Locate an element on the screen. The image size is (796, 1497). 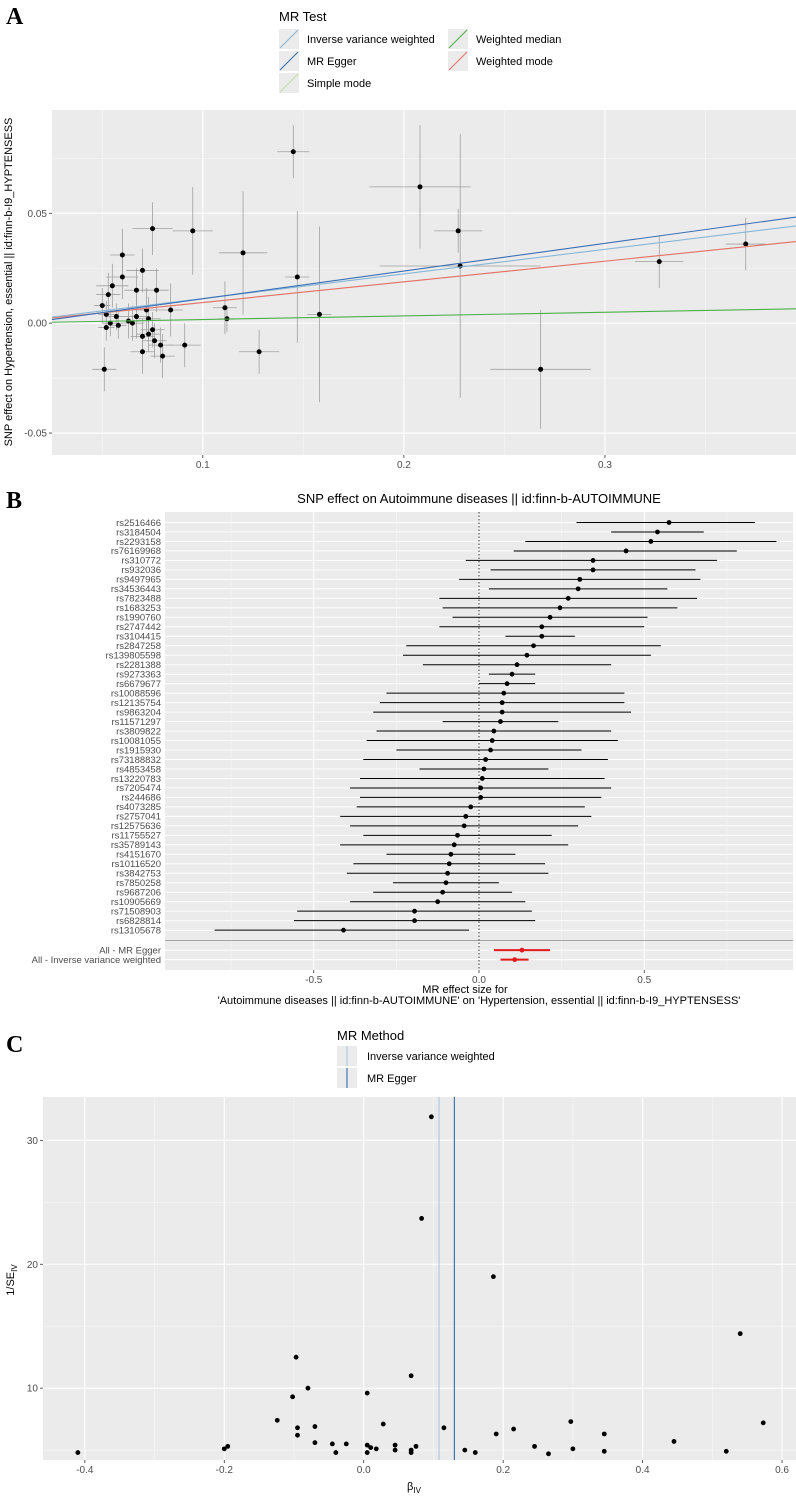
panel-b-snp-label: rs244686 is located at coordinates (141, 798).